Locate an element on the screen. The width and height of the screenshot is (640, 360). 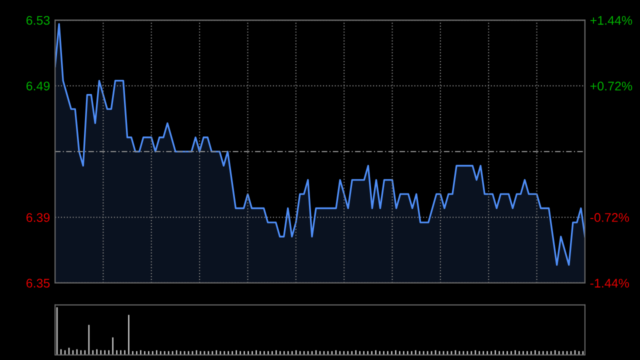
y2-tick-label: +0.72% is located at coordinates (611, 86).